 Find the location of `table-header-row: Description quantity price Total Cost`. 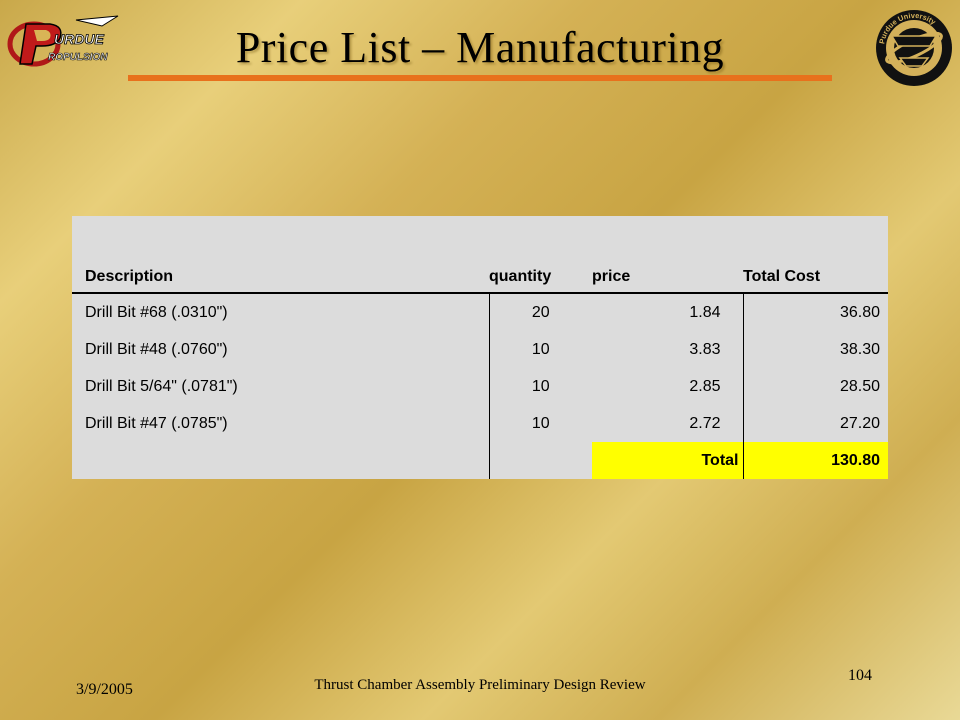

table-header-row: Description quantity price Total Cost is located at coordinates (480, 255).